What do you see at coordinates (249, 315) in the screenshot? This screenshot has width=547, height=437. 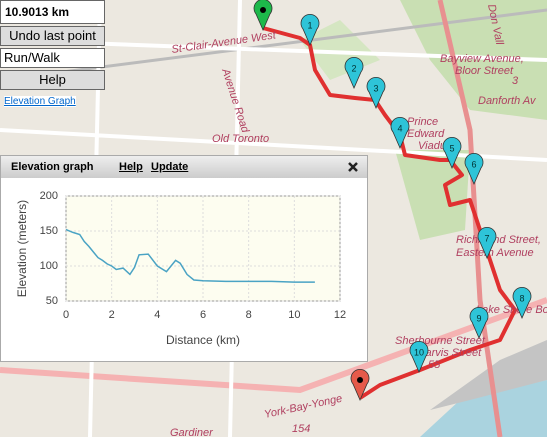 I see `x-tick-label: 8` at bounding box center [249, 315].